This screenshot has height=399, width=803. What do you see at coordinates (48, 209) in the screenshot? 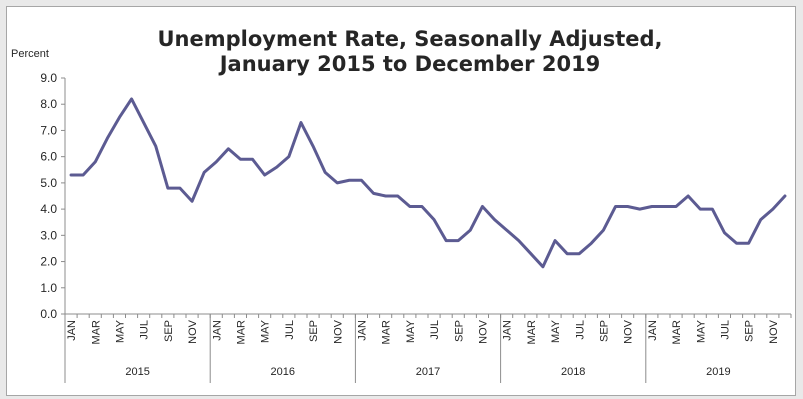
I see `y-tick-label: 4.0` at bounding box center [48, 209].